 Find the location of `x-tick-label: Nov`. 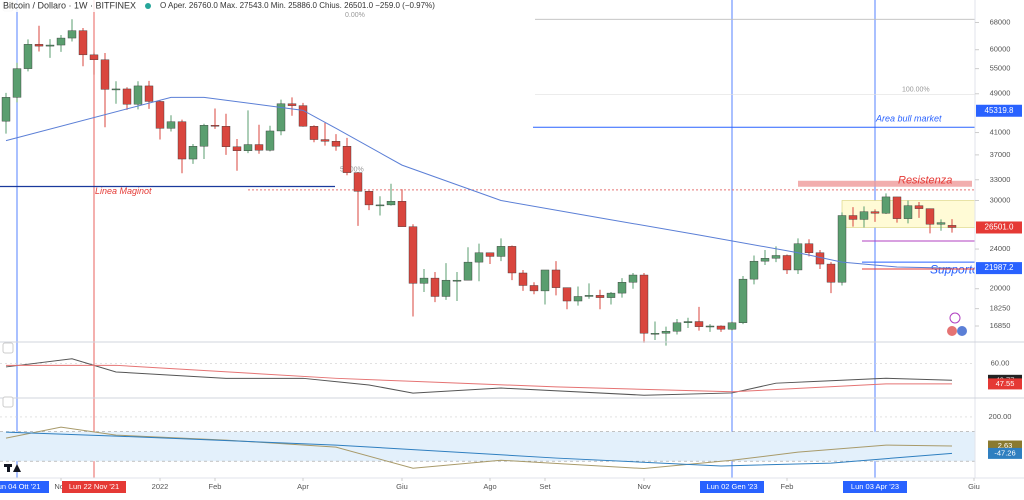

x-tick-label: Nov is located at coordinates (644, 486).